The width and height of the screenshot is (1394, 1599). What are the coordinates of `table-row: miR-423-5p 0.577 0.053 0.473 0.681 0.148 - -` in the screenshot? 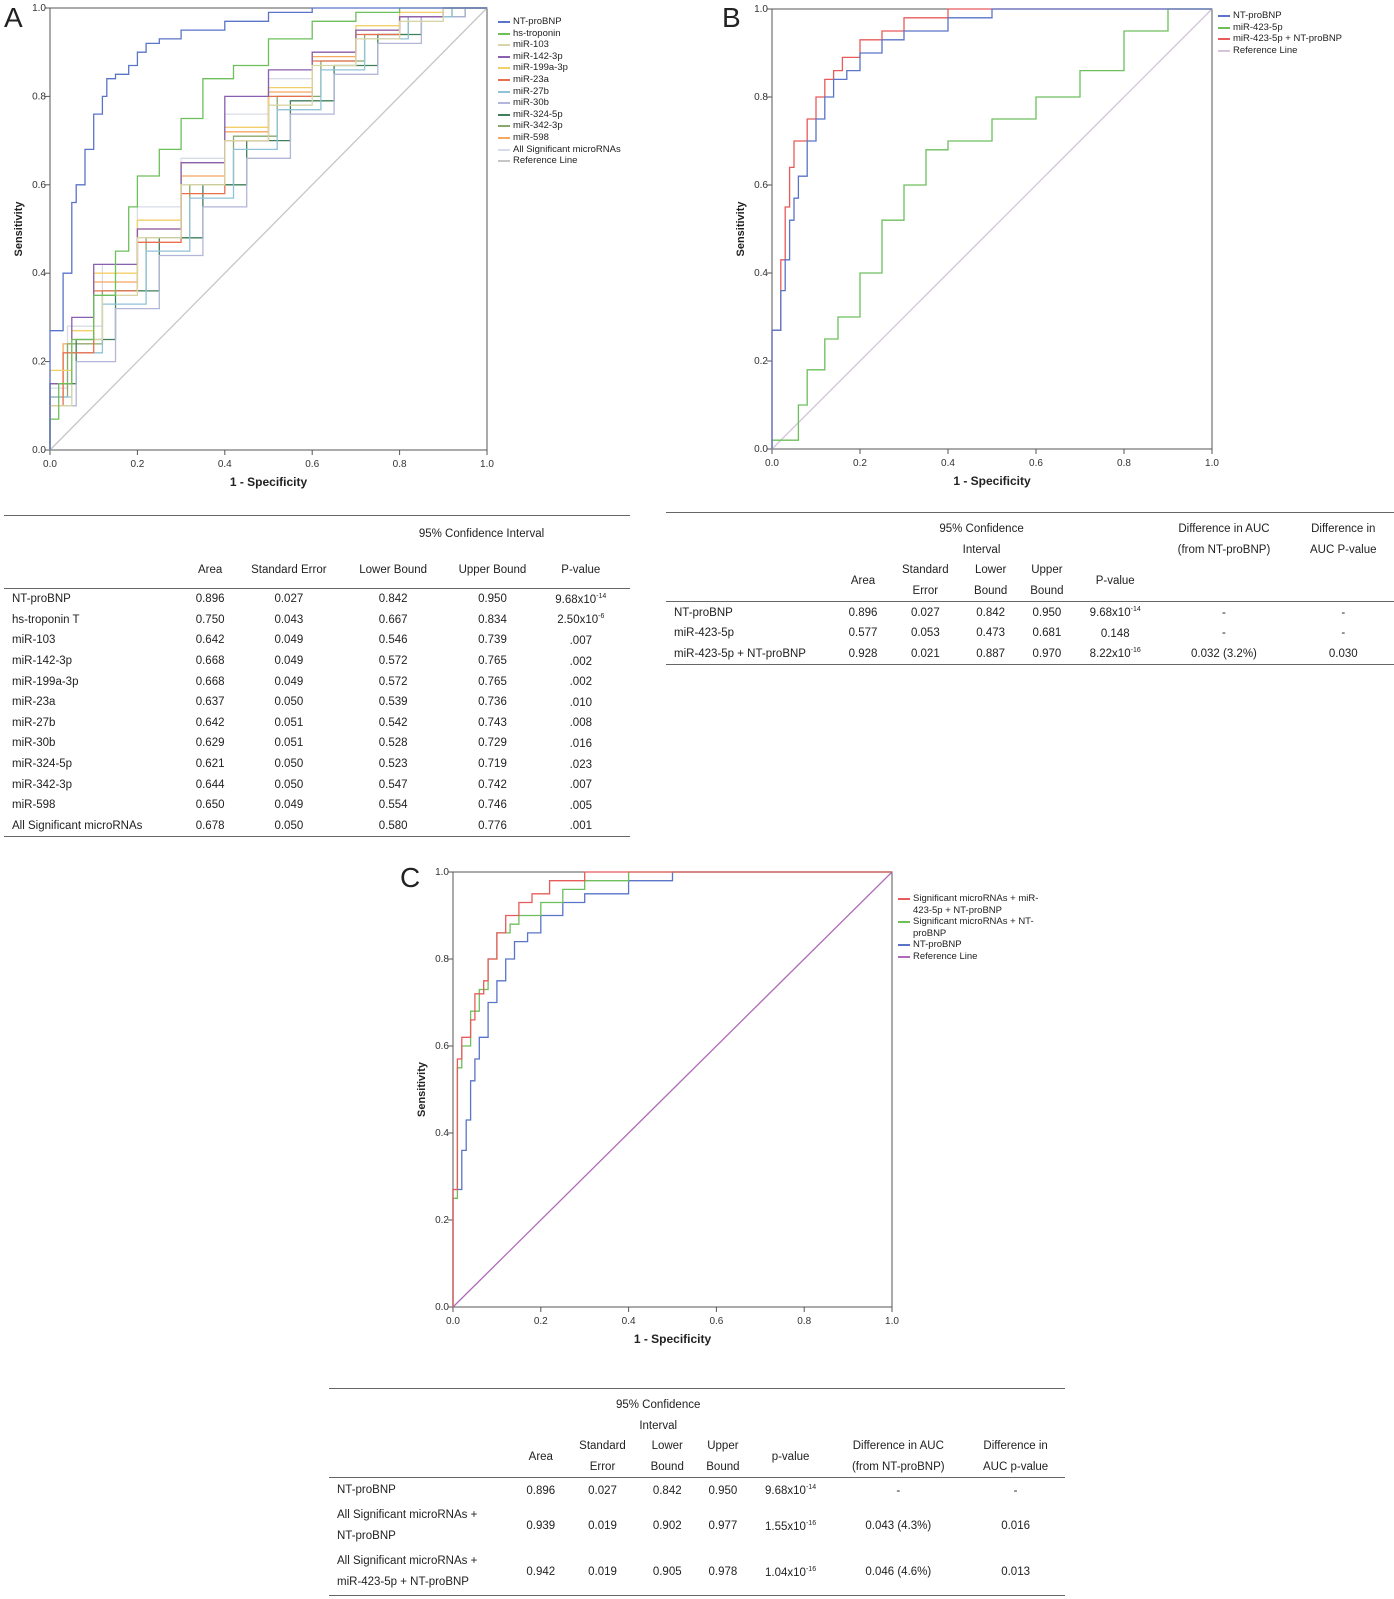 It's located at (1030, 633).